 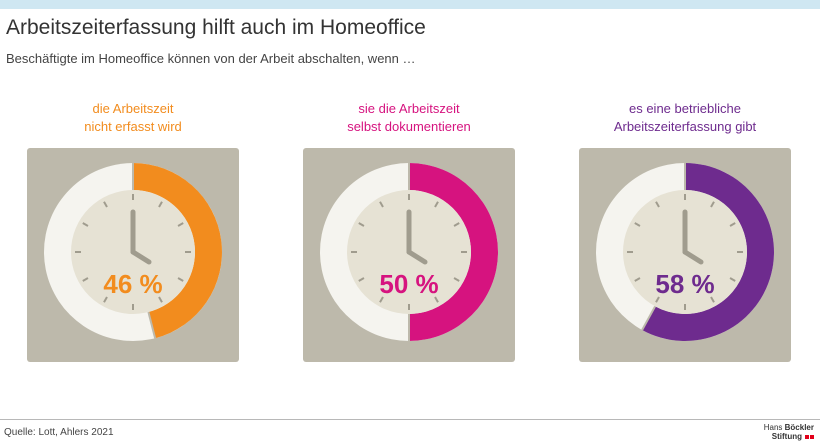 I want to click on footer-divider, so click(x=410, y=419).